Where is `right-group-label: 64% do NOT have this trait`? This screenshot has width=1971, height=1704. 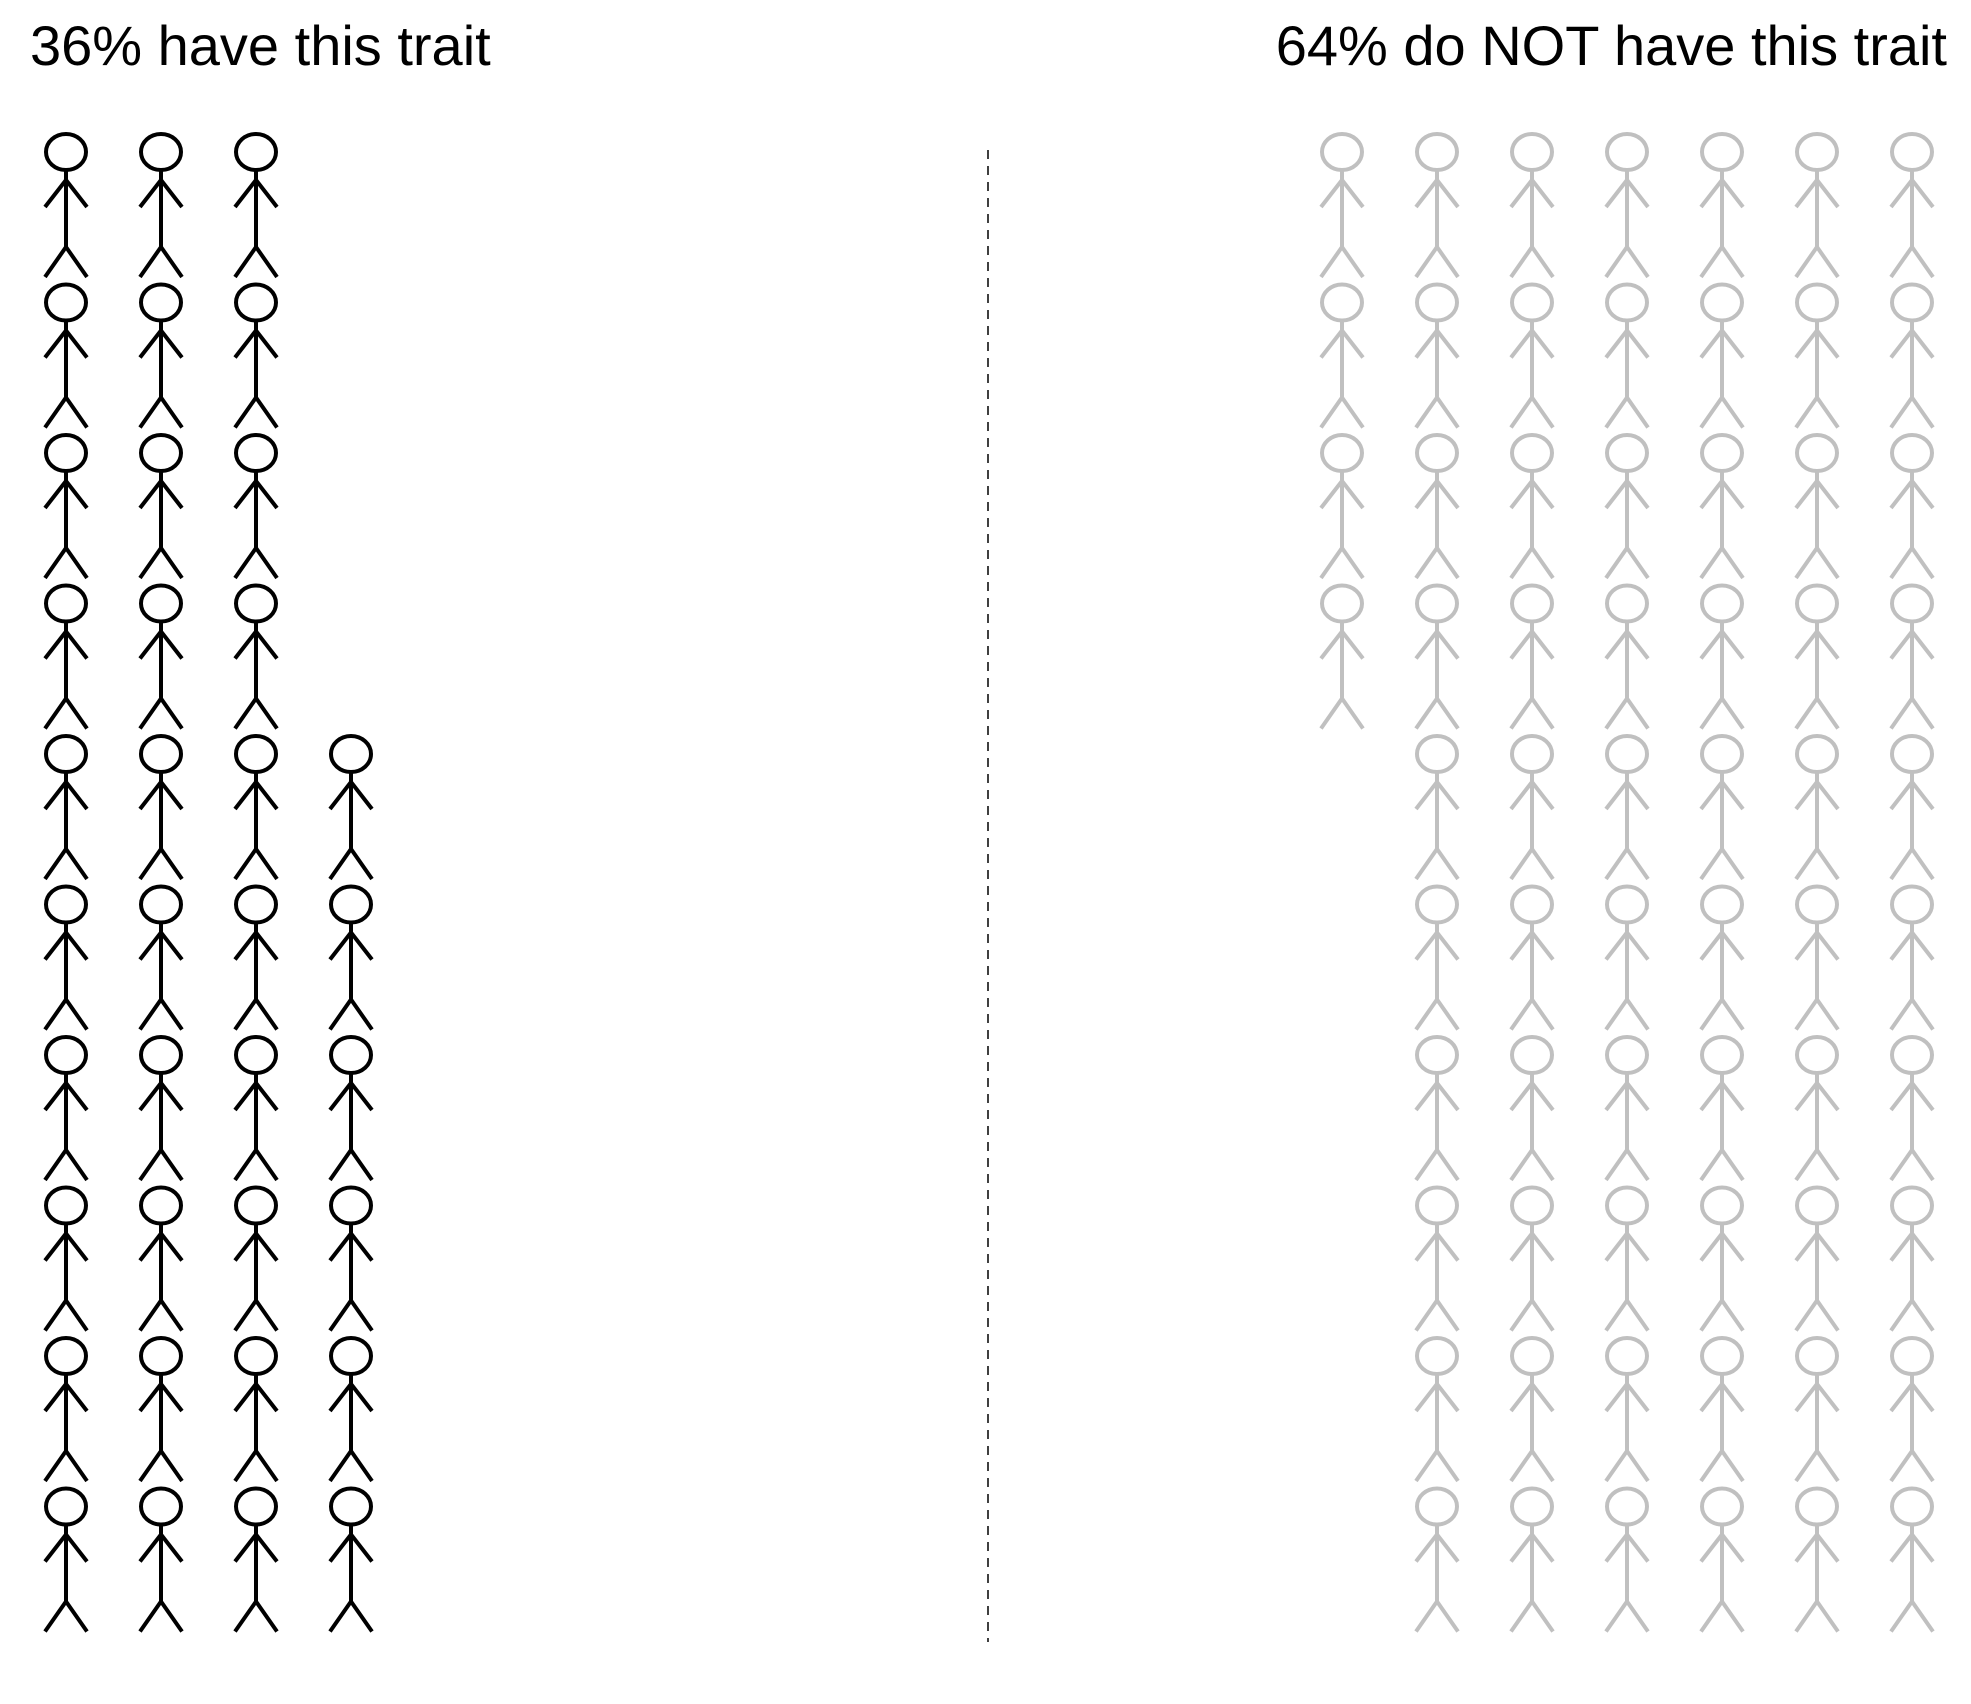 right-group-label: 64% do NOT have this trait is located at coordinates (1611, 45).